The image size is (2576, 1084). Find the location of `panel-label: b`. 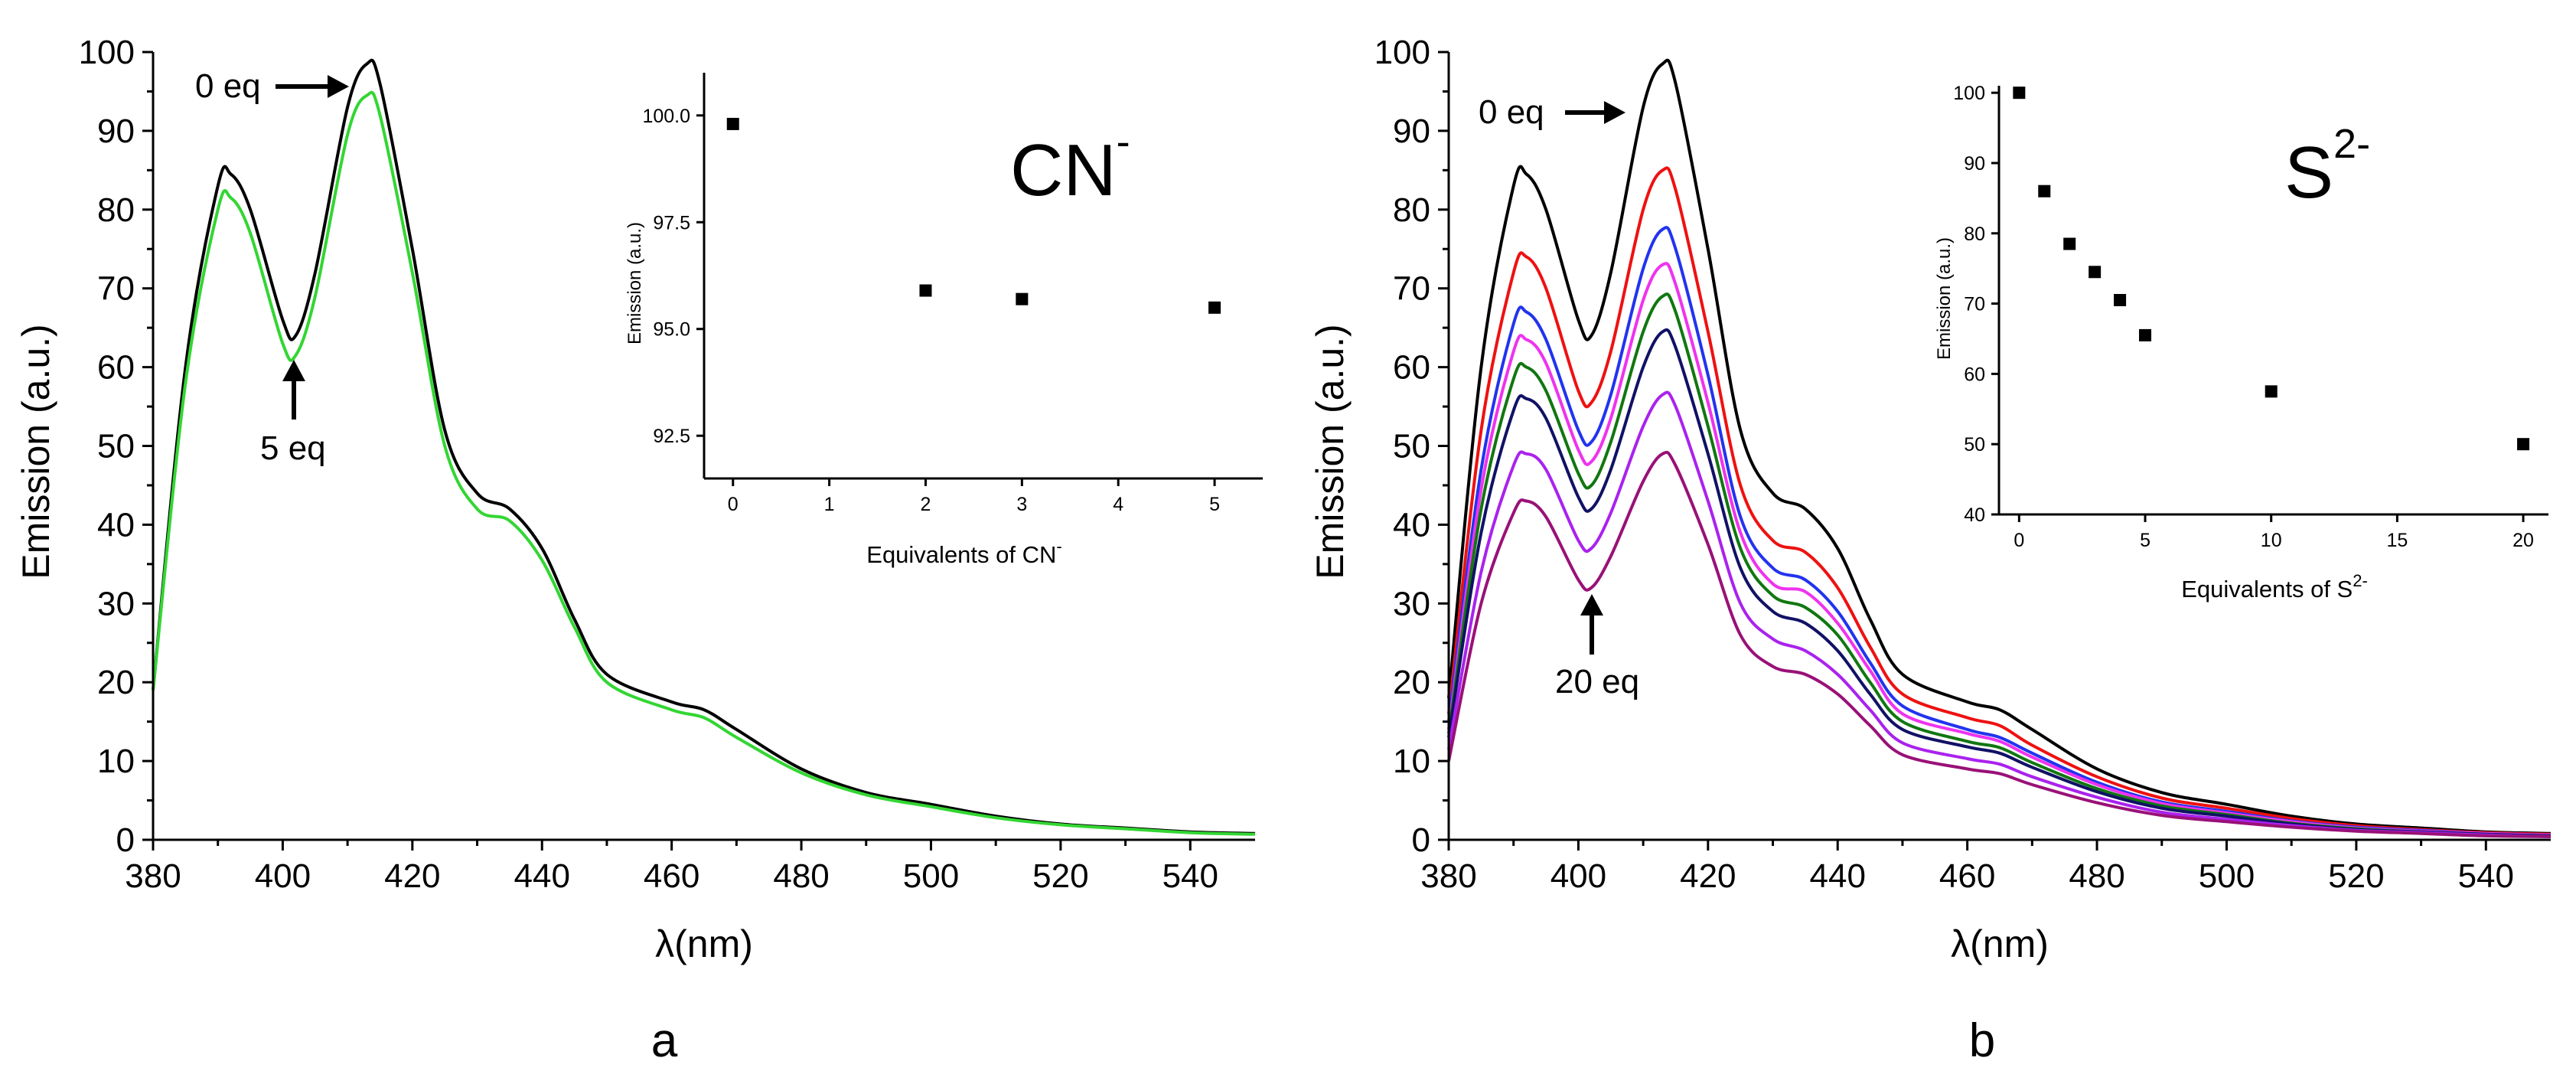

panel-label: b is located at coordinates (1982, 1040).